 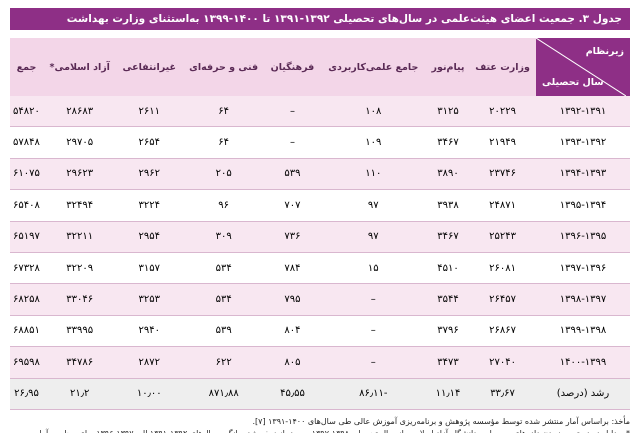 I want to click on cell: ۱۰۸, so click(x=373, y=112).